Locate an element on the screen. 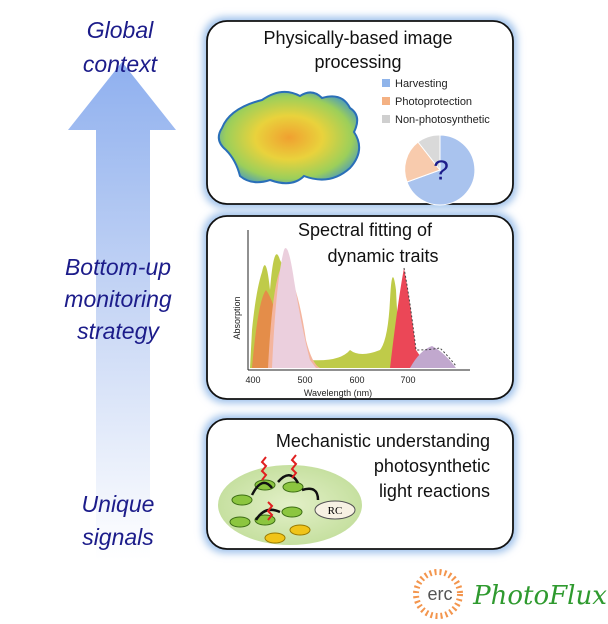  transfer-arrows is located at coordinates (285, 497).